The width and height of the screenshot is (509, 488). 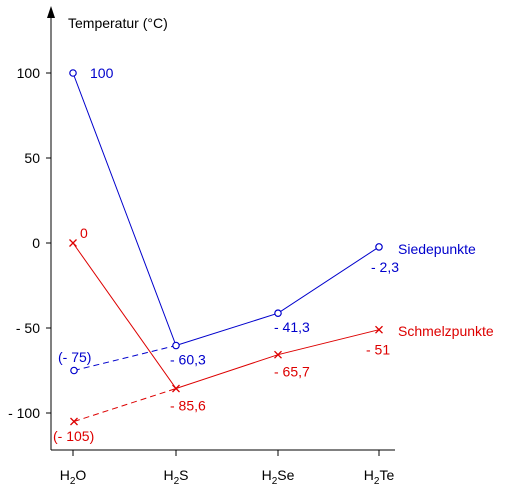 What do you see at coordinates (28, 328) in the screenshot?
I see `y-tick-label: - 50` at bounding box center [28, 328].